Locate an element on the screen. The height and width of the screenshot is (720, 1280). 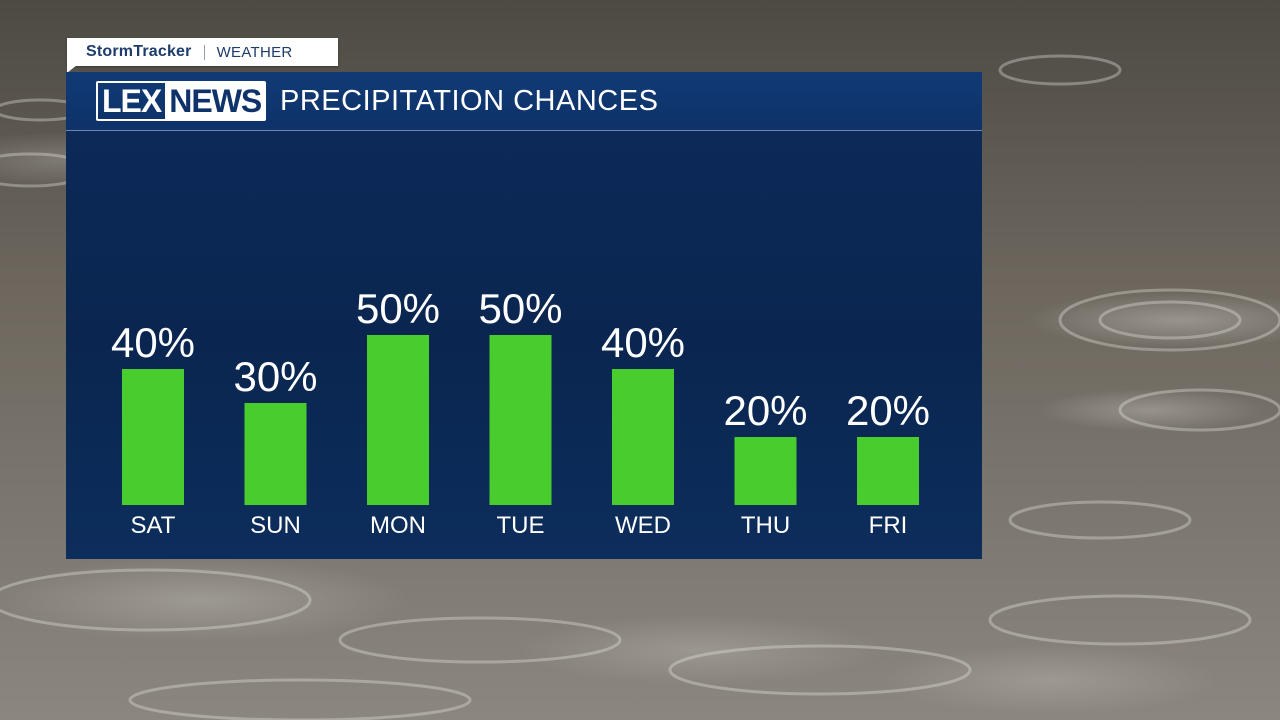
day-label-wed: WED is located at coordinates (643, 525).